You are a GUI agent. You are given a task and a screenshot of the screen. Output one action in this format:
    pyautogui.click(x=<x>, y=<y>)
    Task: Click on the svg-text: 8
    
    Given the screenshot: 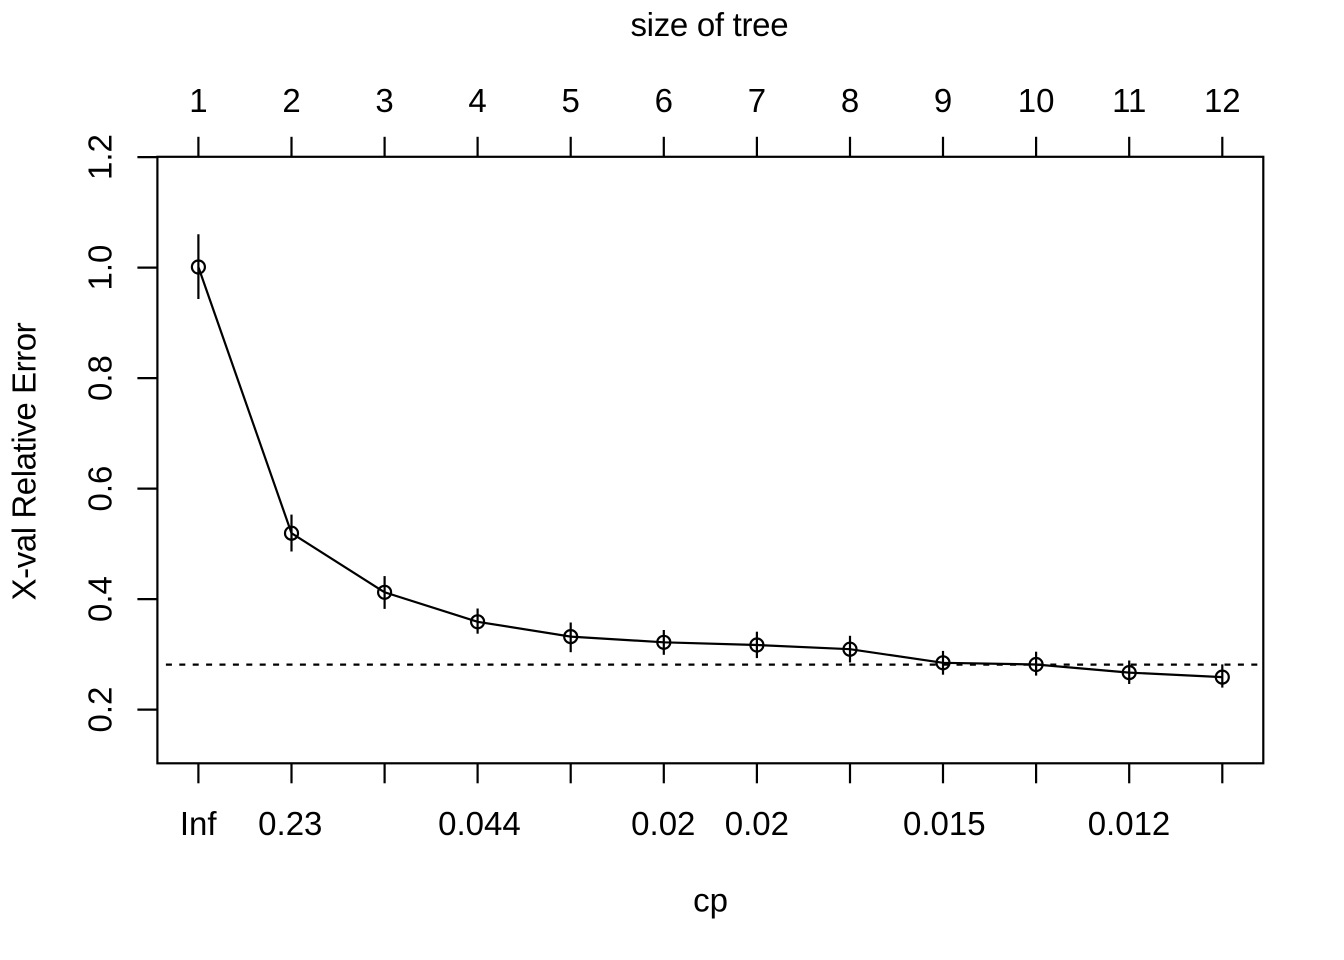 What is the action you would take?
    pyautogui.click(x=850, y=100)
    